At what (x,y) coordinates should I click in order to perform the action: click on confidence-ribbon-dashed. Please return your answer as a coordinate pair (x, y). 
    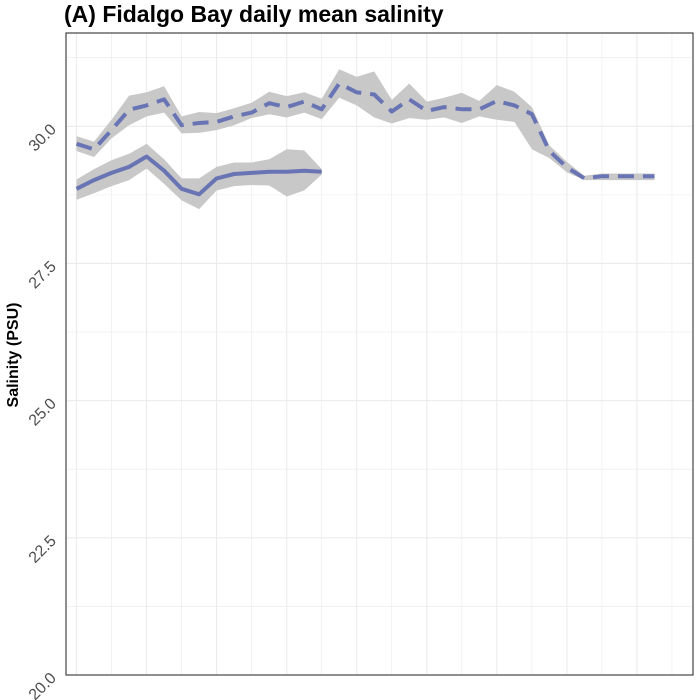
    Looking at the image, I should click on (365, 125).